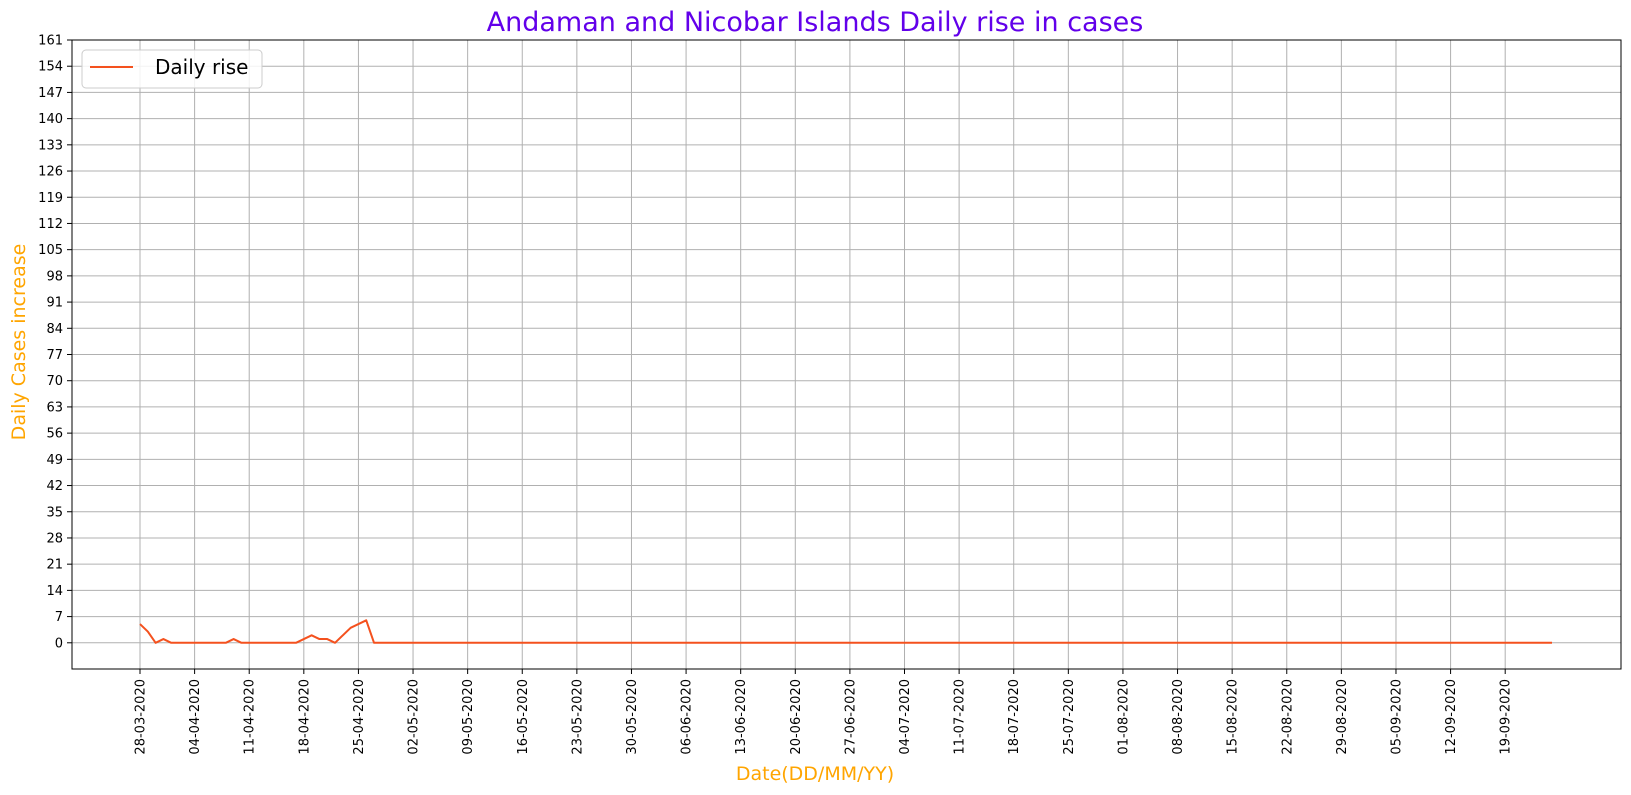 This screenshot has width=1631, height=795. What do you see at coordinates (632, 717) in the screenshot?
I see `x-tick-label: 30-05-2020` at bounding box center [632, 717].